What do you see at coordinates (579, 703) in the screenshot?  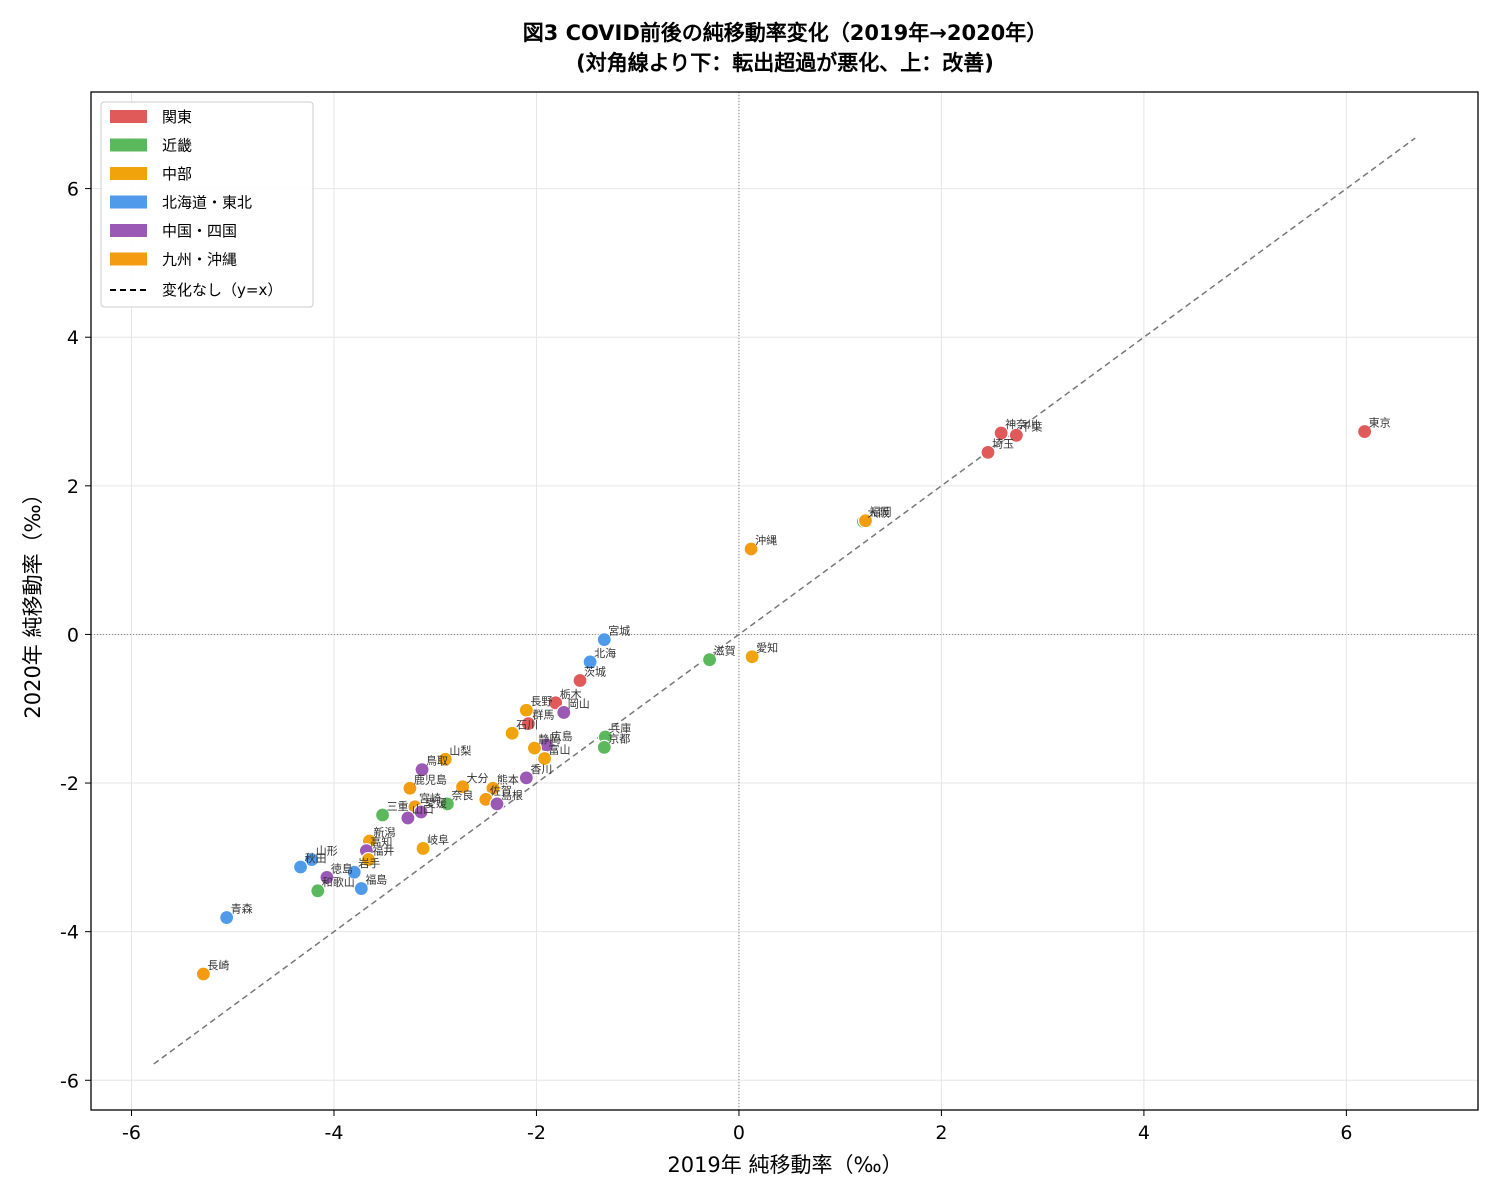 I see `point-label: 岡山` at bounding box center [579, 703].